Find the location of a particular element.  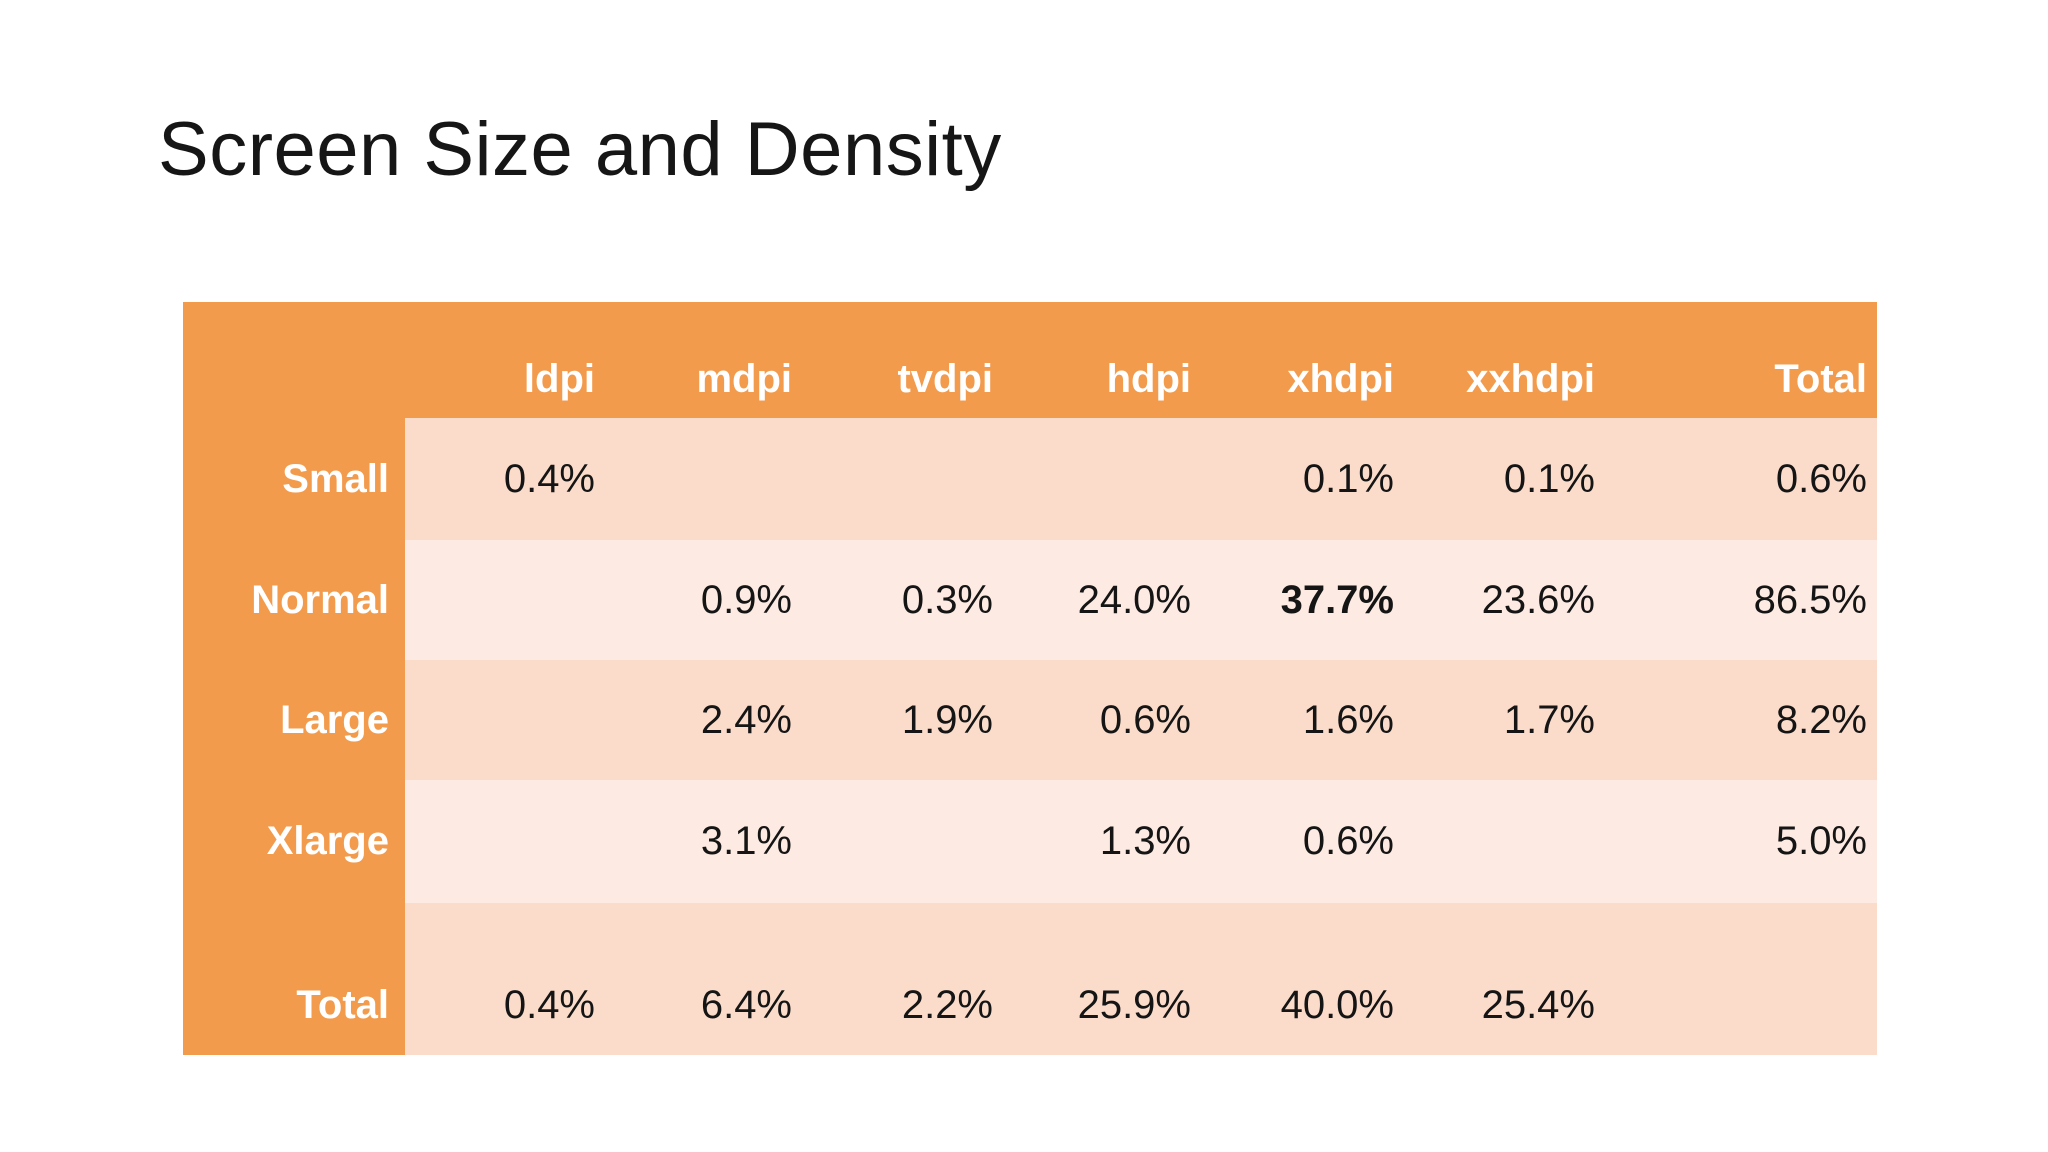

cell-small-xxhdpi: 0.1% is located at coordinates (1504, 479).